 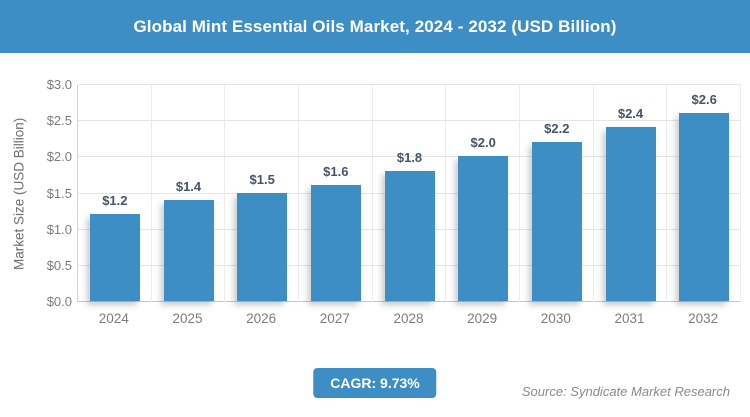 I want to click on x-tick-label: 2025, so click(x=187, y=318).